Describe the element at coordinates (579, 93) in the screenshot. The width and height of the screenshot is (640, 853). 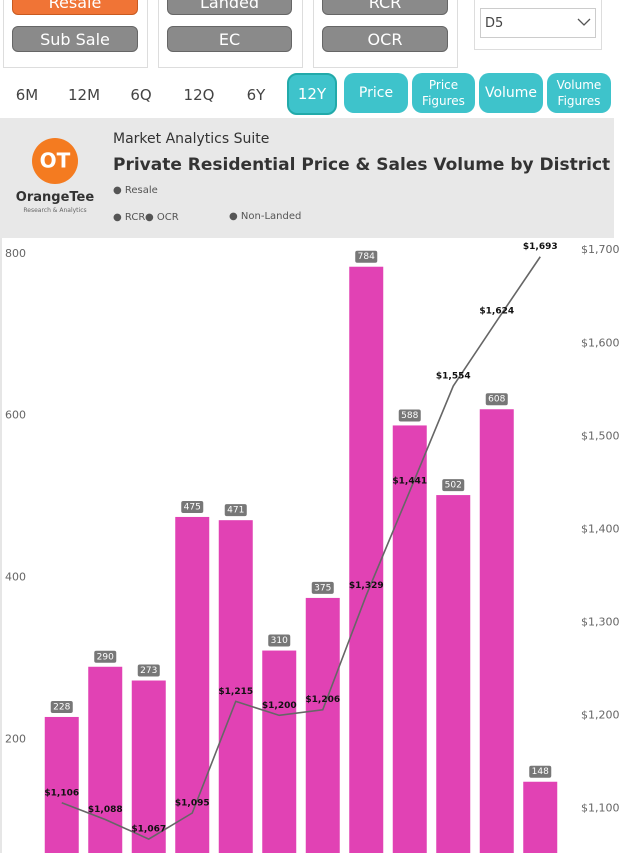
I see `view-button: Volume Figures` at that location.